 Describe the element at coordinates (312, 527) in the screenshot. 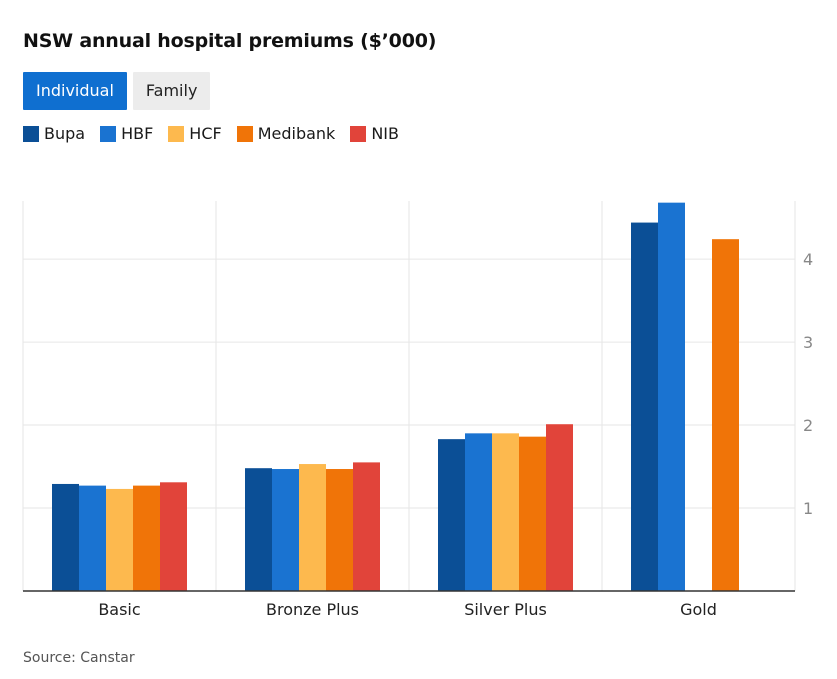

I see `bar-hcf-bronze-plus` at that location.